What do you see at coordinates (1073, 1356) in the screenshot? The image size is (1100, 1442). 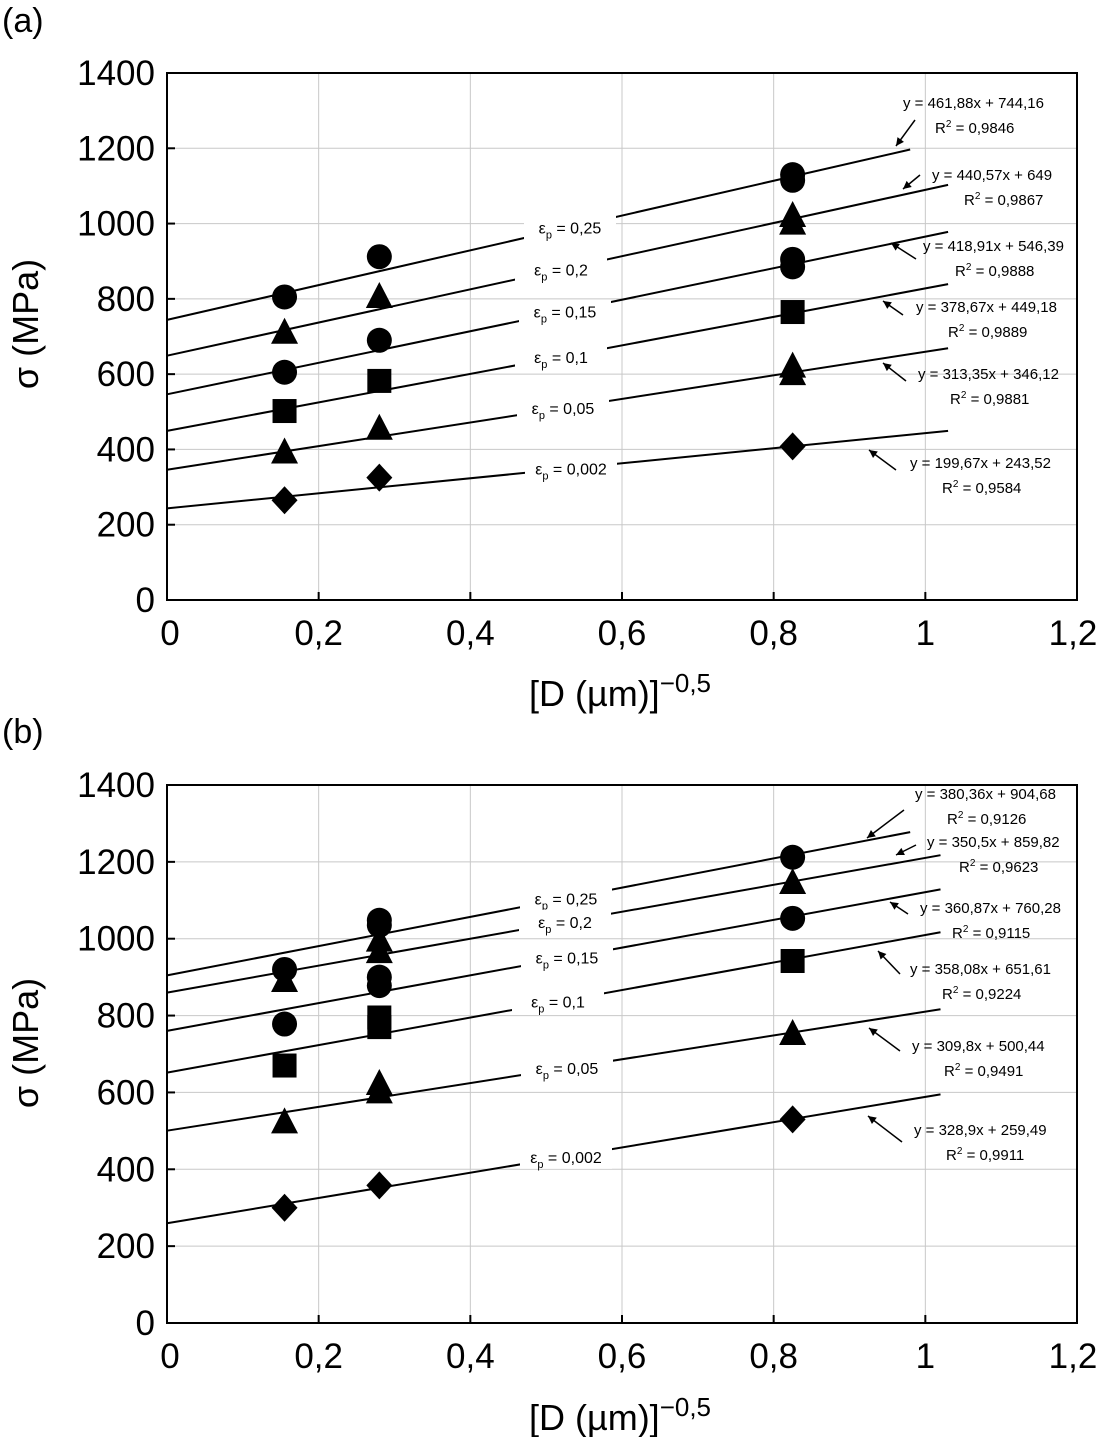 I see `x-tick-label: 1,2` at bounding box center [1073, 1356].